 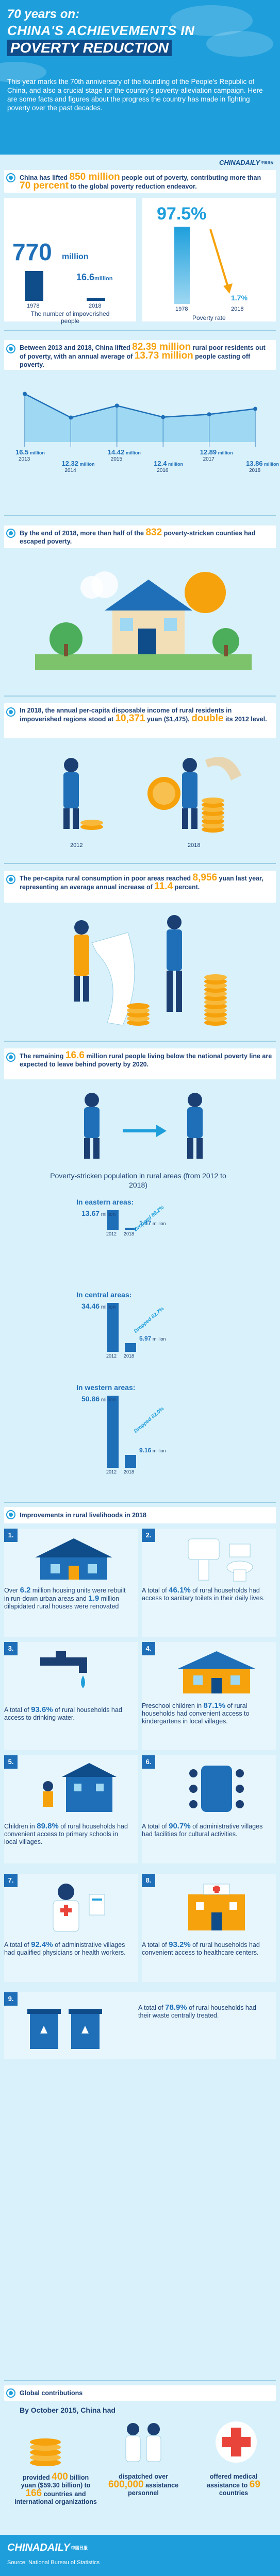 What do you see at coordinates (130, 1461) in the screenshot?
I see `region-bar-2018` at bounding box center [130, 1461].